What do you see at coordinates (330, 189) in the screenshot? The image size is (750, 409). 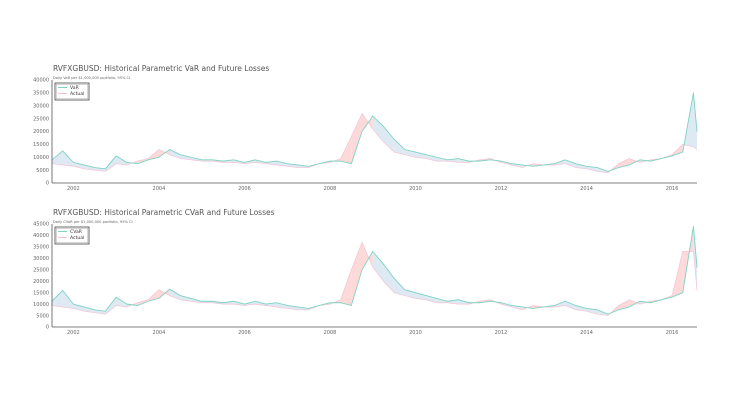 I see `x-tick-label: 2008` at bounding box center [330, 189].